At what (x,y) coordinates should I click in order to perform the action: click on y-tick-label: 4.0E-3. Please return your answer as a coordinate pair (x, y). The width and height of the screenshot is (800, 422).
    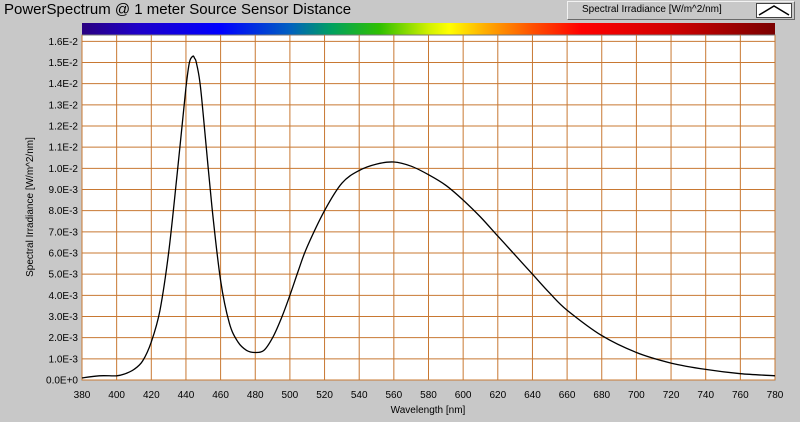
    Looking at the image, I should click on (64, 296).